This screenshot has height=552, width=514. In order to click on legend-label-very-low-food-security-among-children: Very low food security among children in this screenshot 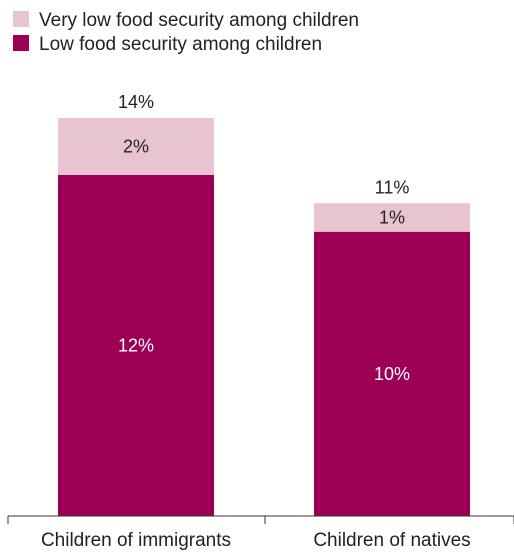, I will do `click(199, 20)`.